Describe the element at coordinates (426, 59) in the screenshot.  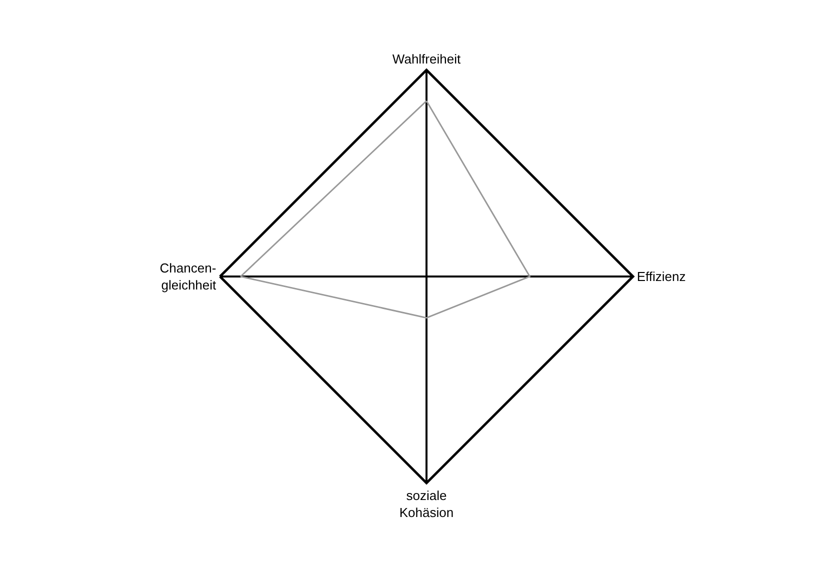
I see `spoke-label: Wahlfreiheit` at that location.